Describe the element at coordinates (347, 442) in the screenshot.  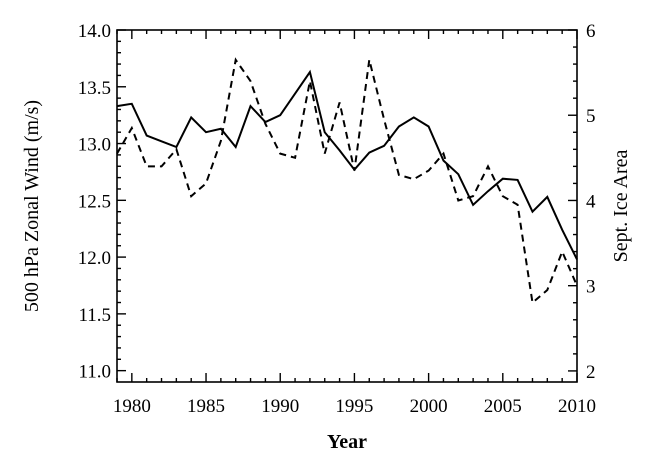
I see `x-axis-title: Year` at that location.